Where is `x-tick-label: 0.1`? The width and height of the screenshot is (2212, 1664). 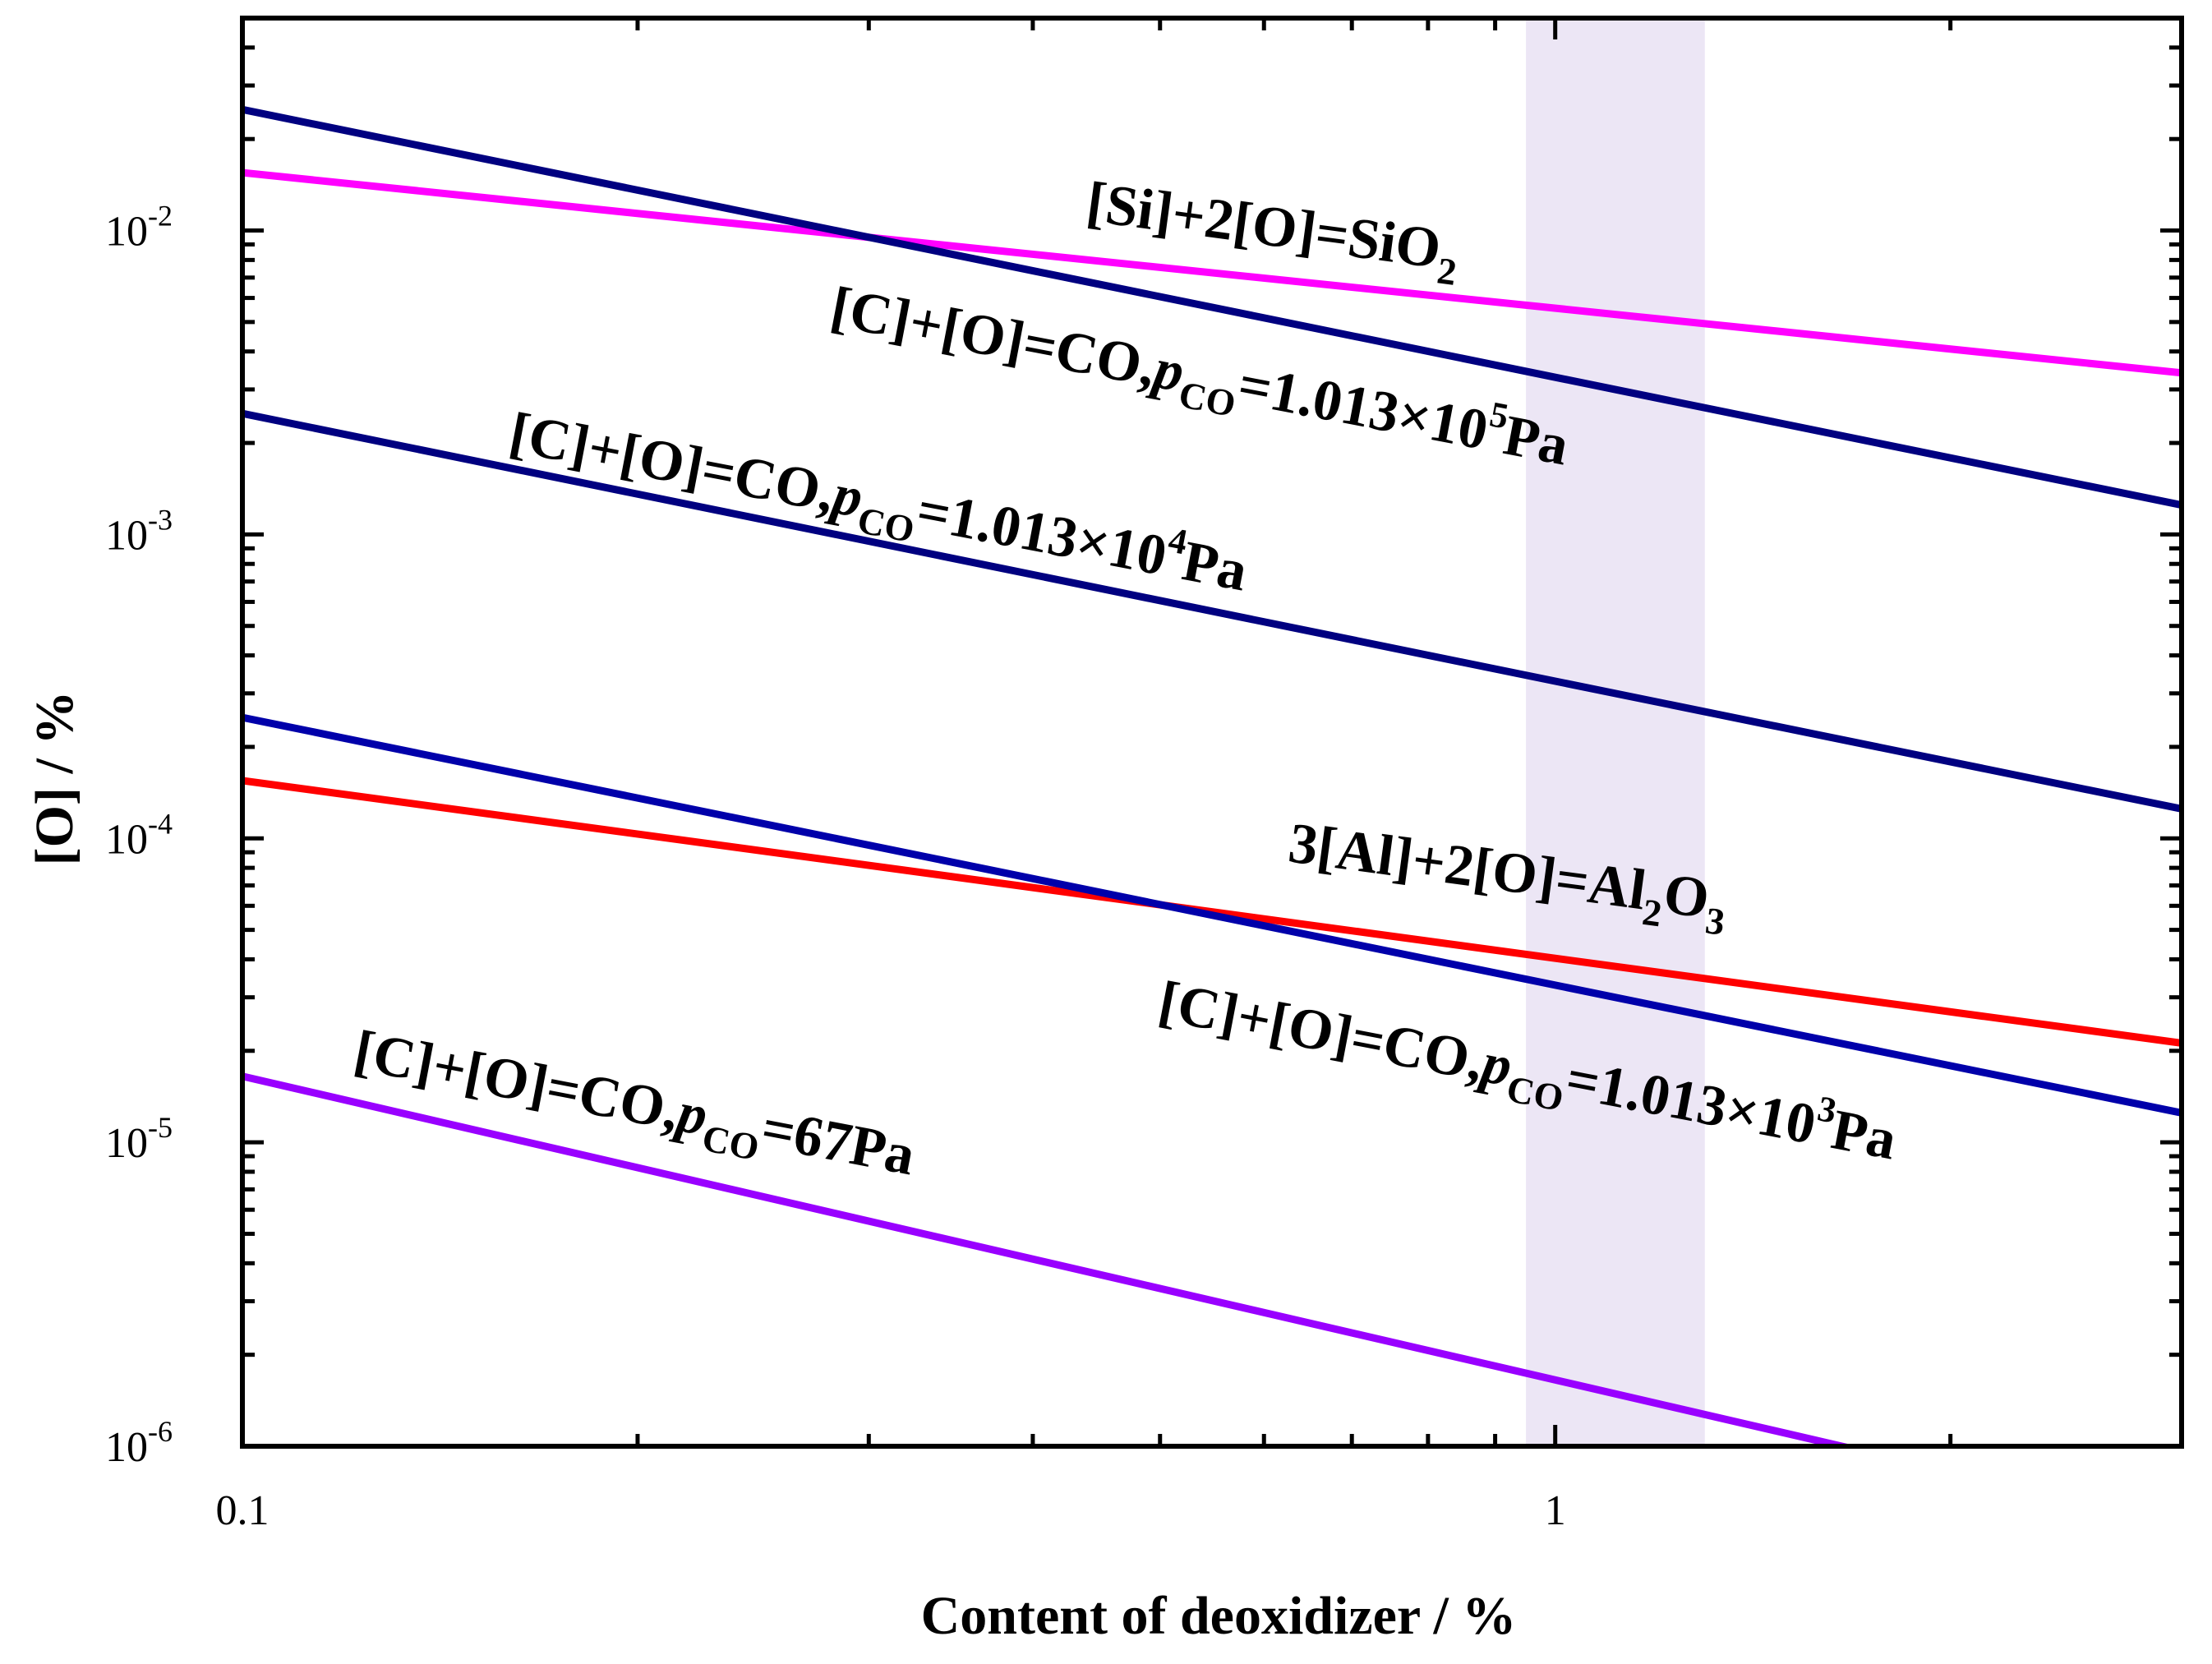 x-tick-label: 0.1 is located at coordinates (243, 1510).